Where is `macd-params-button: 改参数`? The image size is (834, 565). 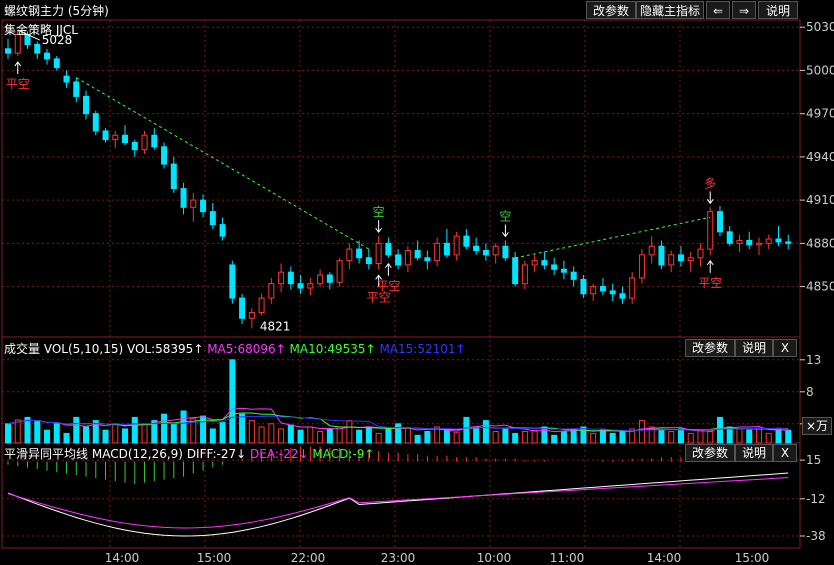 macd-params-button: 改参数 is located at coordinates (710, 453).